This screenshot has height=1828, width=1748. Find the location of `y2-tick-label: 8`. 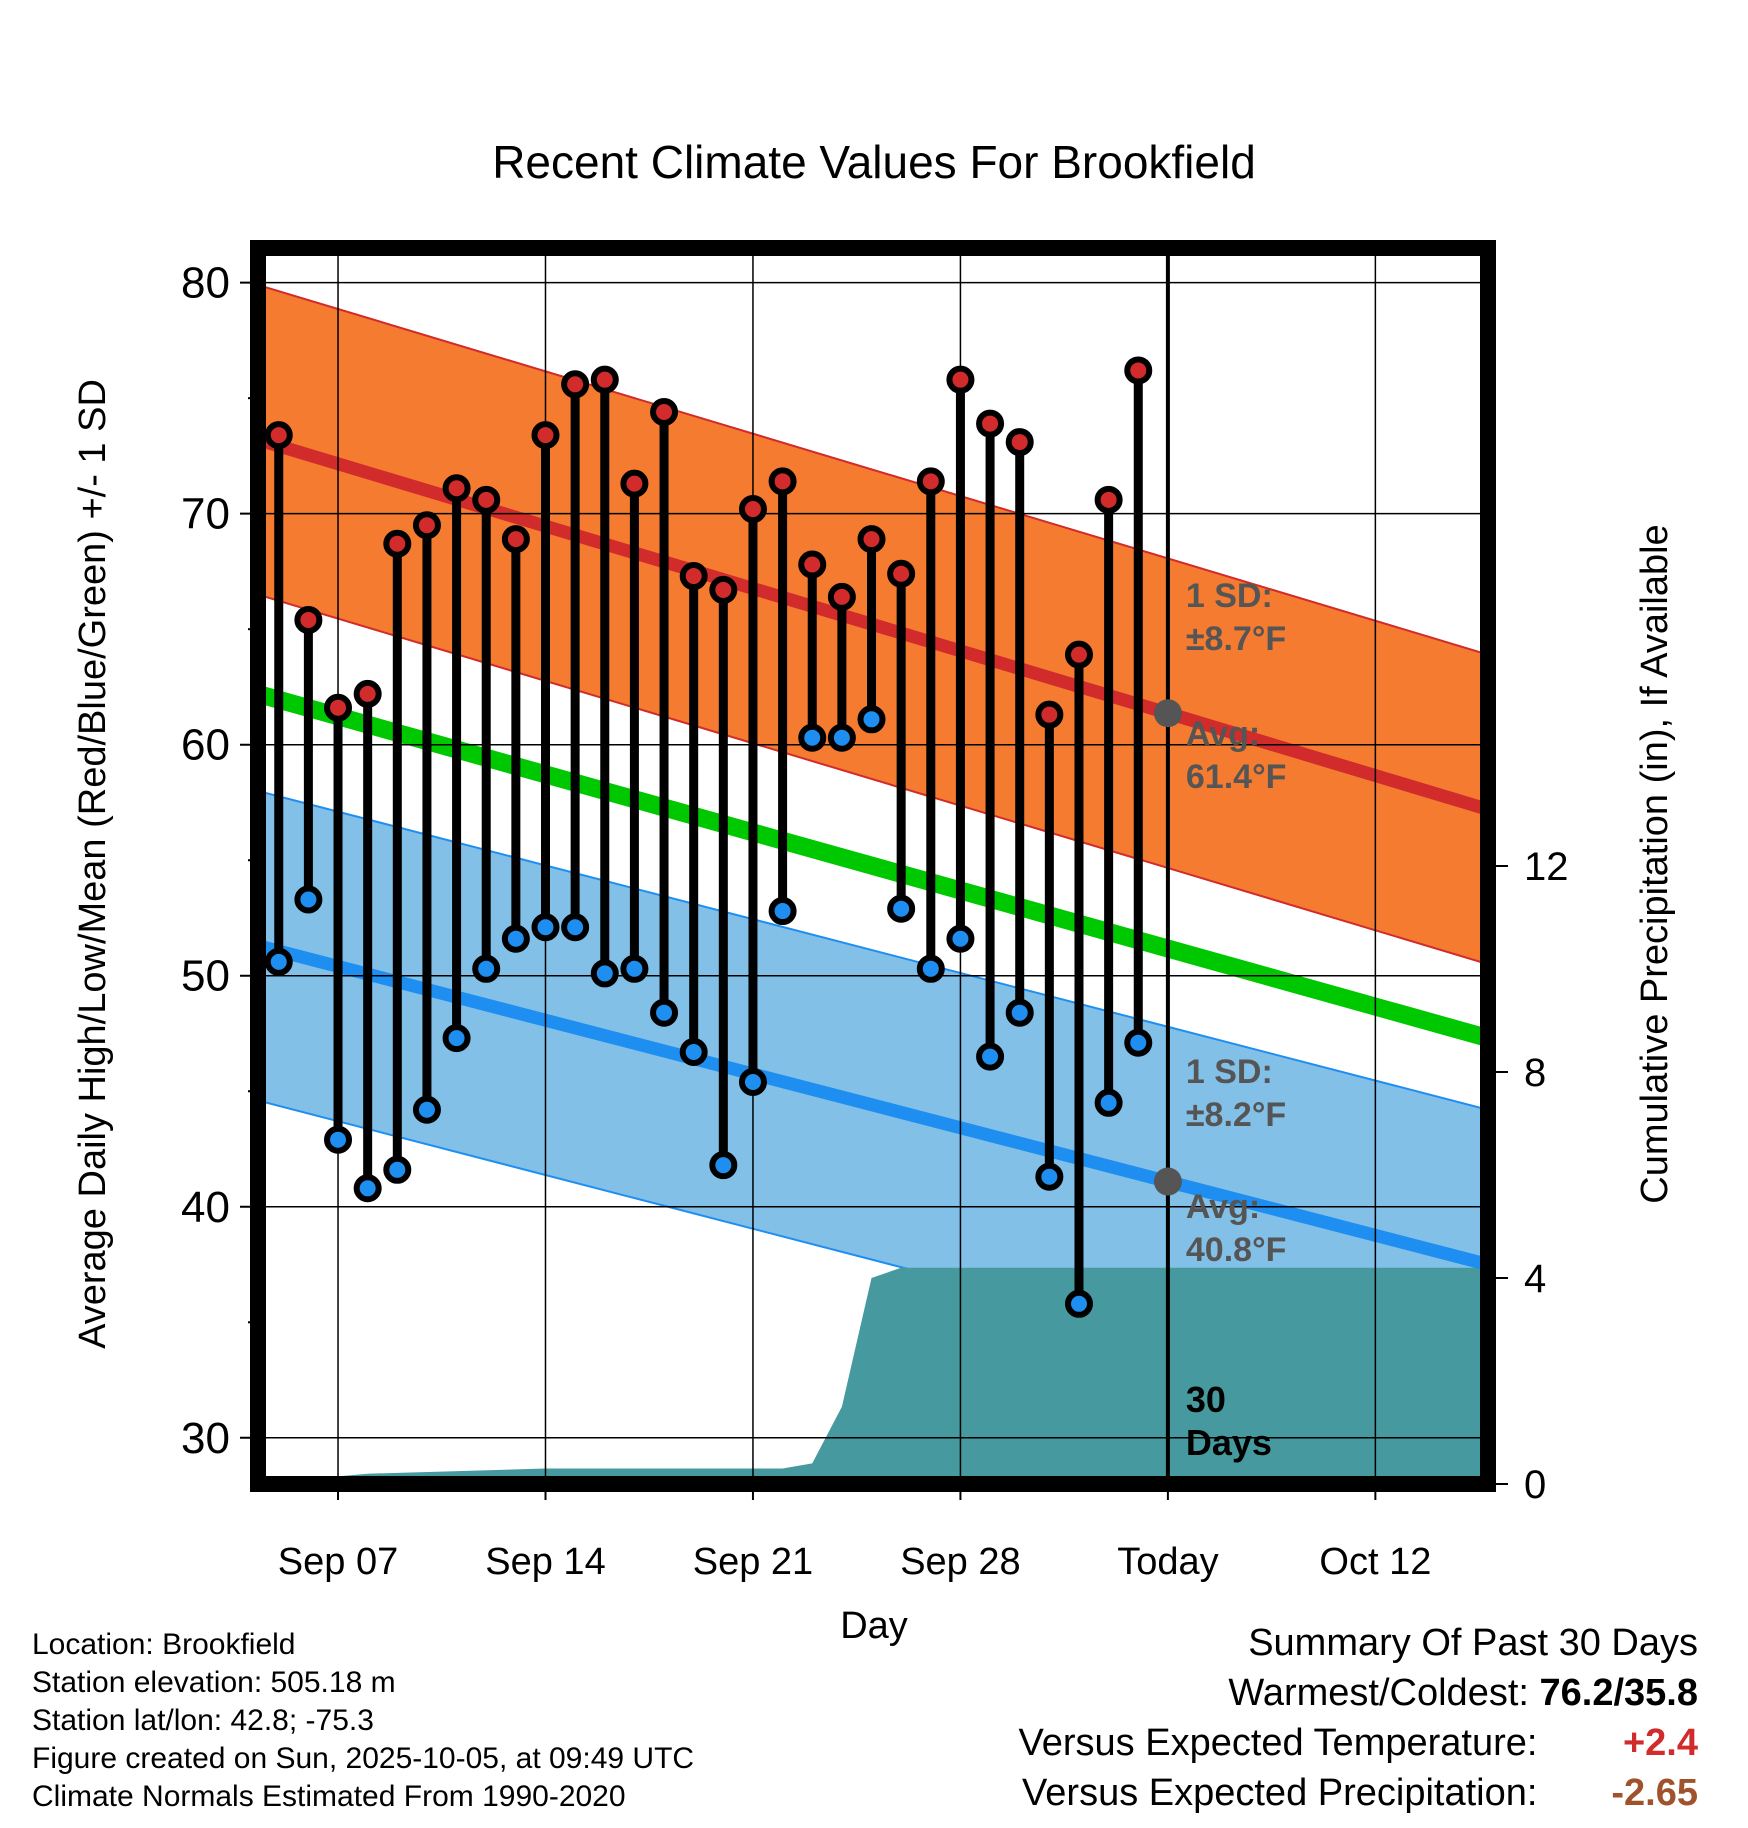

y2-tick-label: 8 is located at coordinates (1535, 1073).